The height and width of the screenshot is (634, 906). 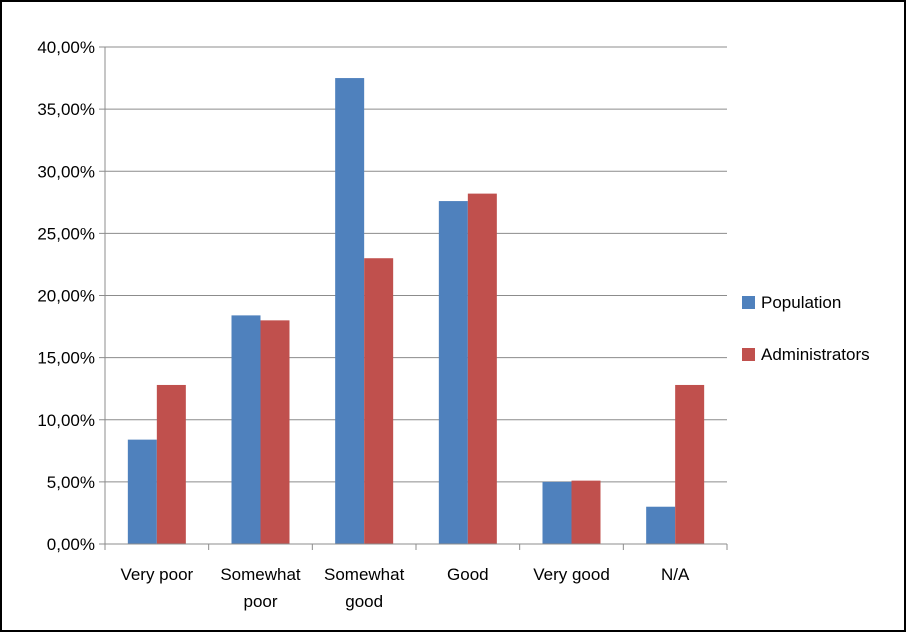 What do you see at coordinates (156, 574) in the screenshot?
I see `x-tick-label: Very poor` at bounding box center [156, 574].